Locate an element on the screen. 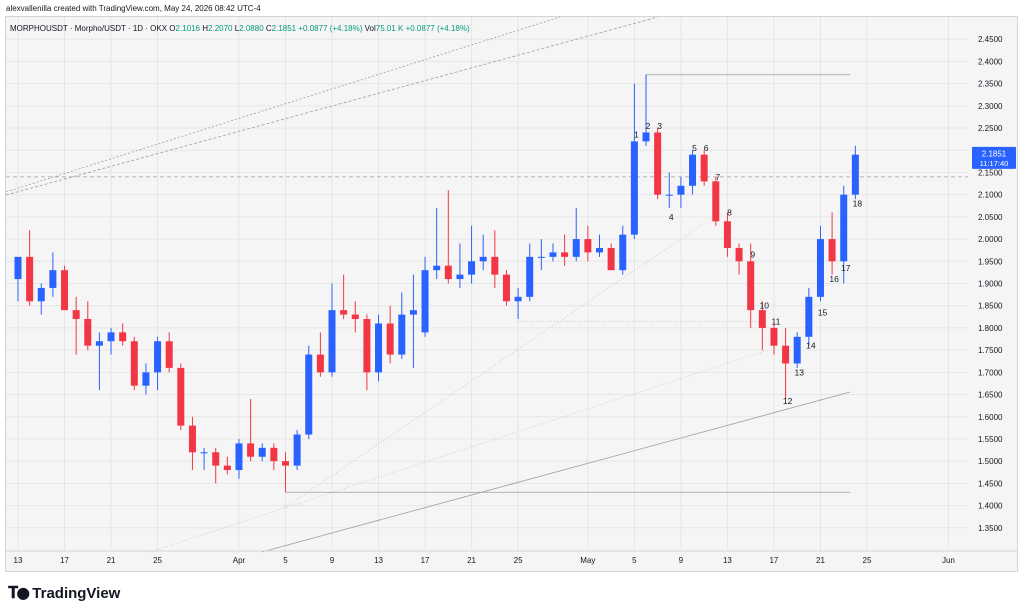 Image resolution: width=1024 pixels, height=612 pixels. wave-count-label: 2 is located at coordinates (648, 126).